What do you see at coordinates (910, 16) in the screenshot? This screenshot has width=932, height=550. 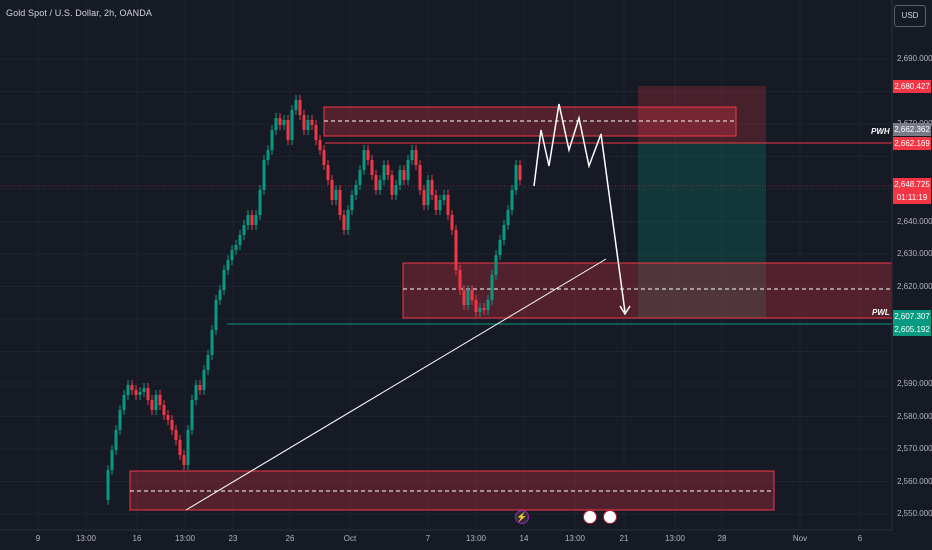 I see `currency-button: USD` at bounding box center [910, 16].